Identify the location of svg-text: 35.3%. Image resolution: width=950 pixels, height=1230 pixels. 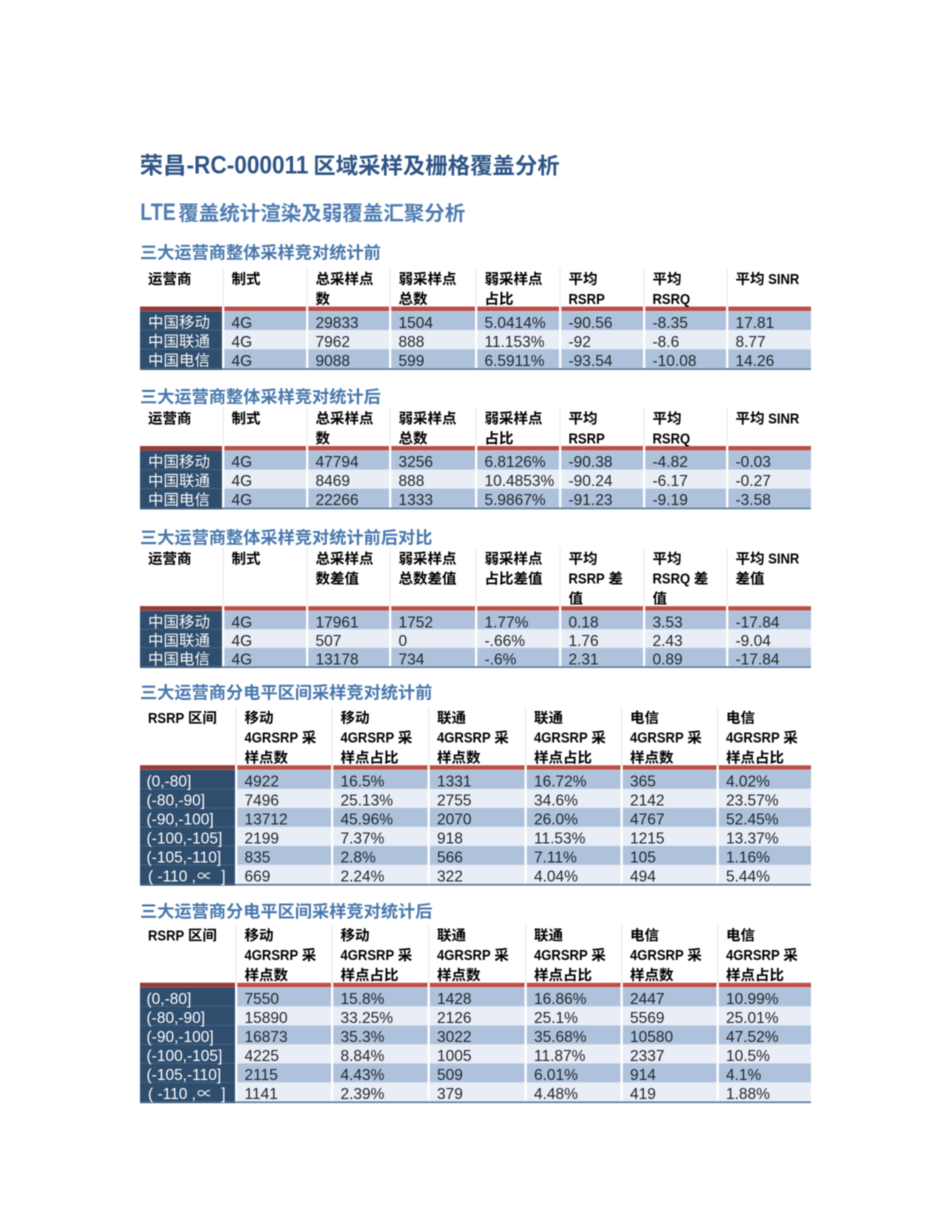
(363, 1037).